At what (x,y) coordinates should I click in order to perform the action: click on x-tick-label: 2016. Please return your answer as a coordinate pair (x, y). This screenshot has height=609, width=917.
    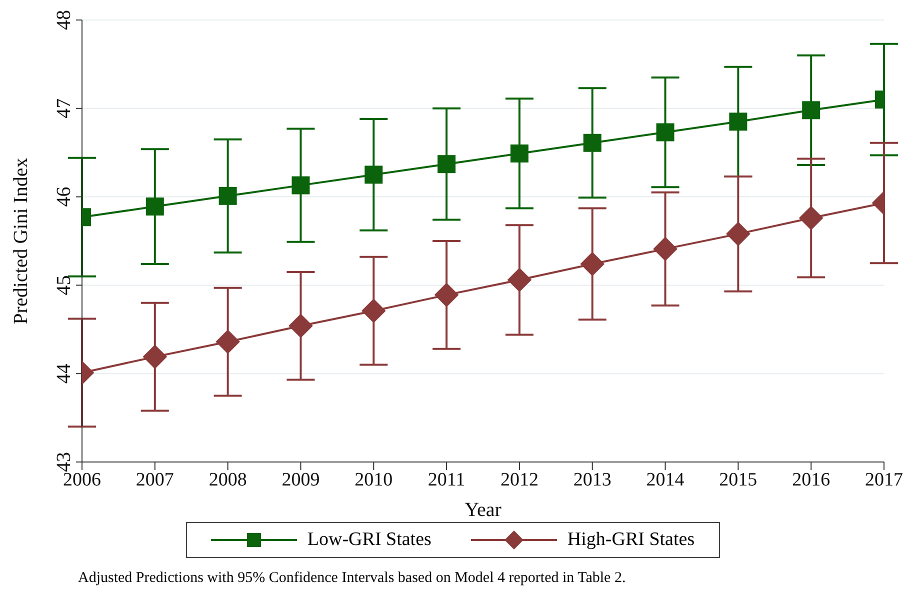
    Looking at the image, I should click on (811, 479).